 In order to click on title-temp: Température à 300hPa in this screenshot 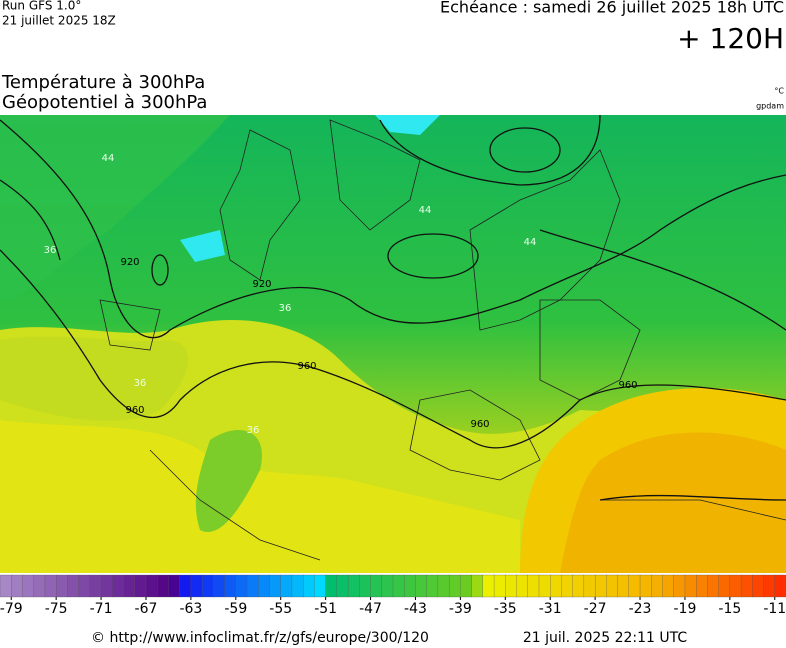, I will do `click(103, 82)`.